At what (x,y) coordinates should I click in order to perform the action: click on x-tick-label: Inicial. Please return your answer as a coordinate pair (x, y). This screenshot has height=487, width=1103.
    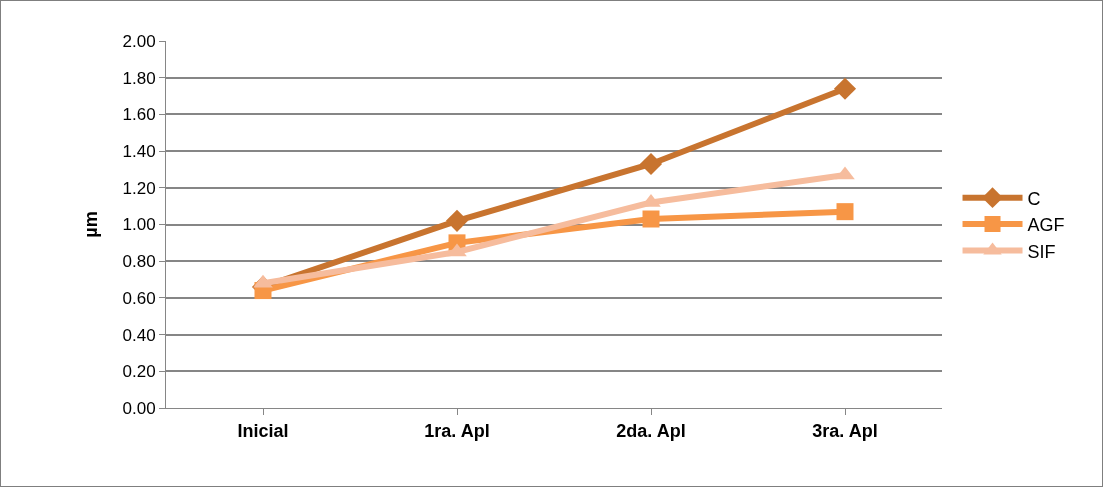
    Looking at the image, I should click on (263, 430).